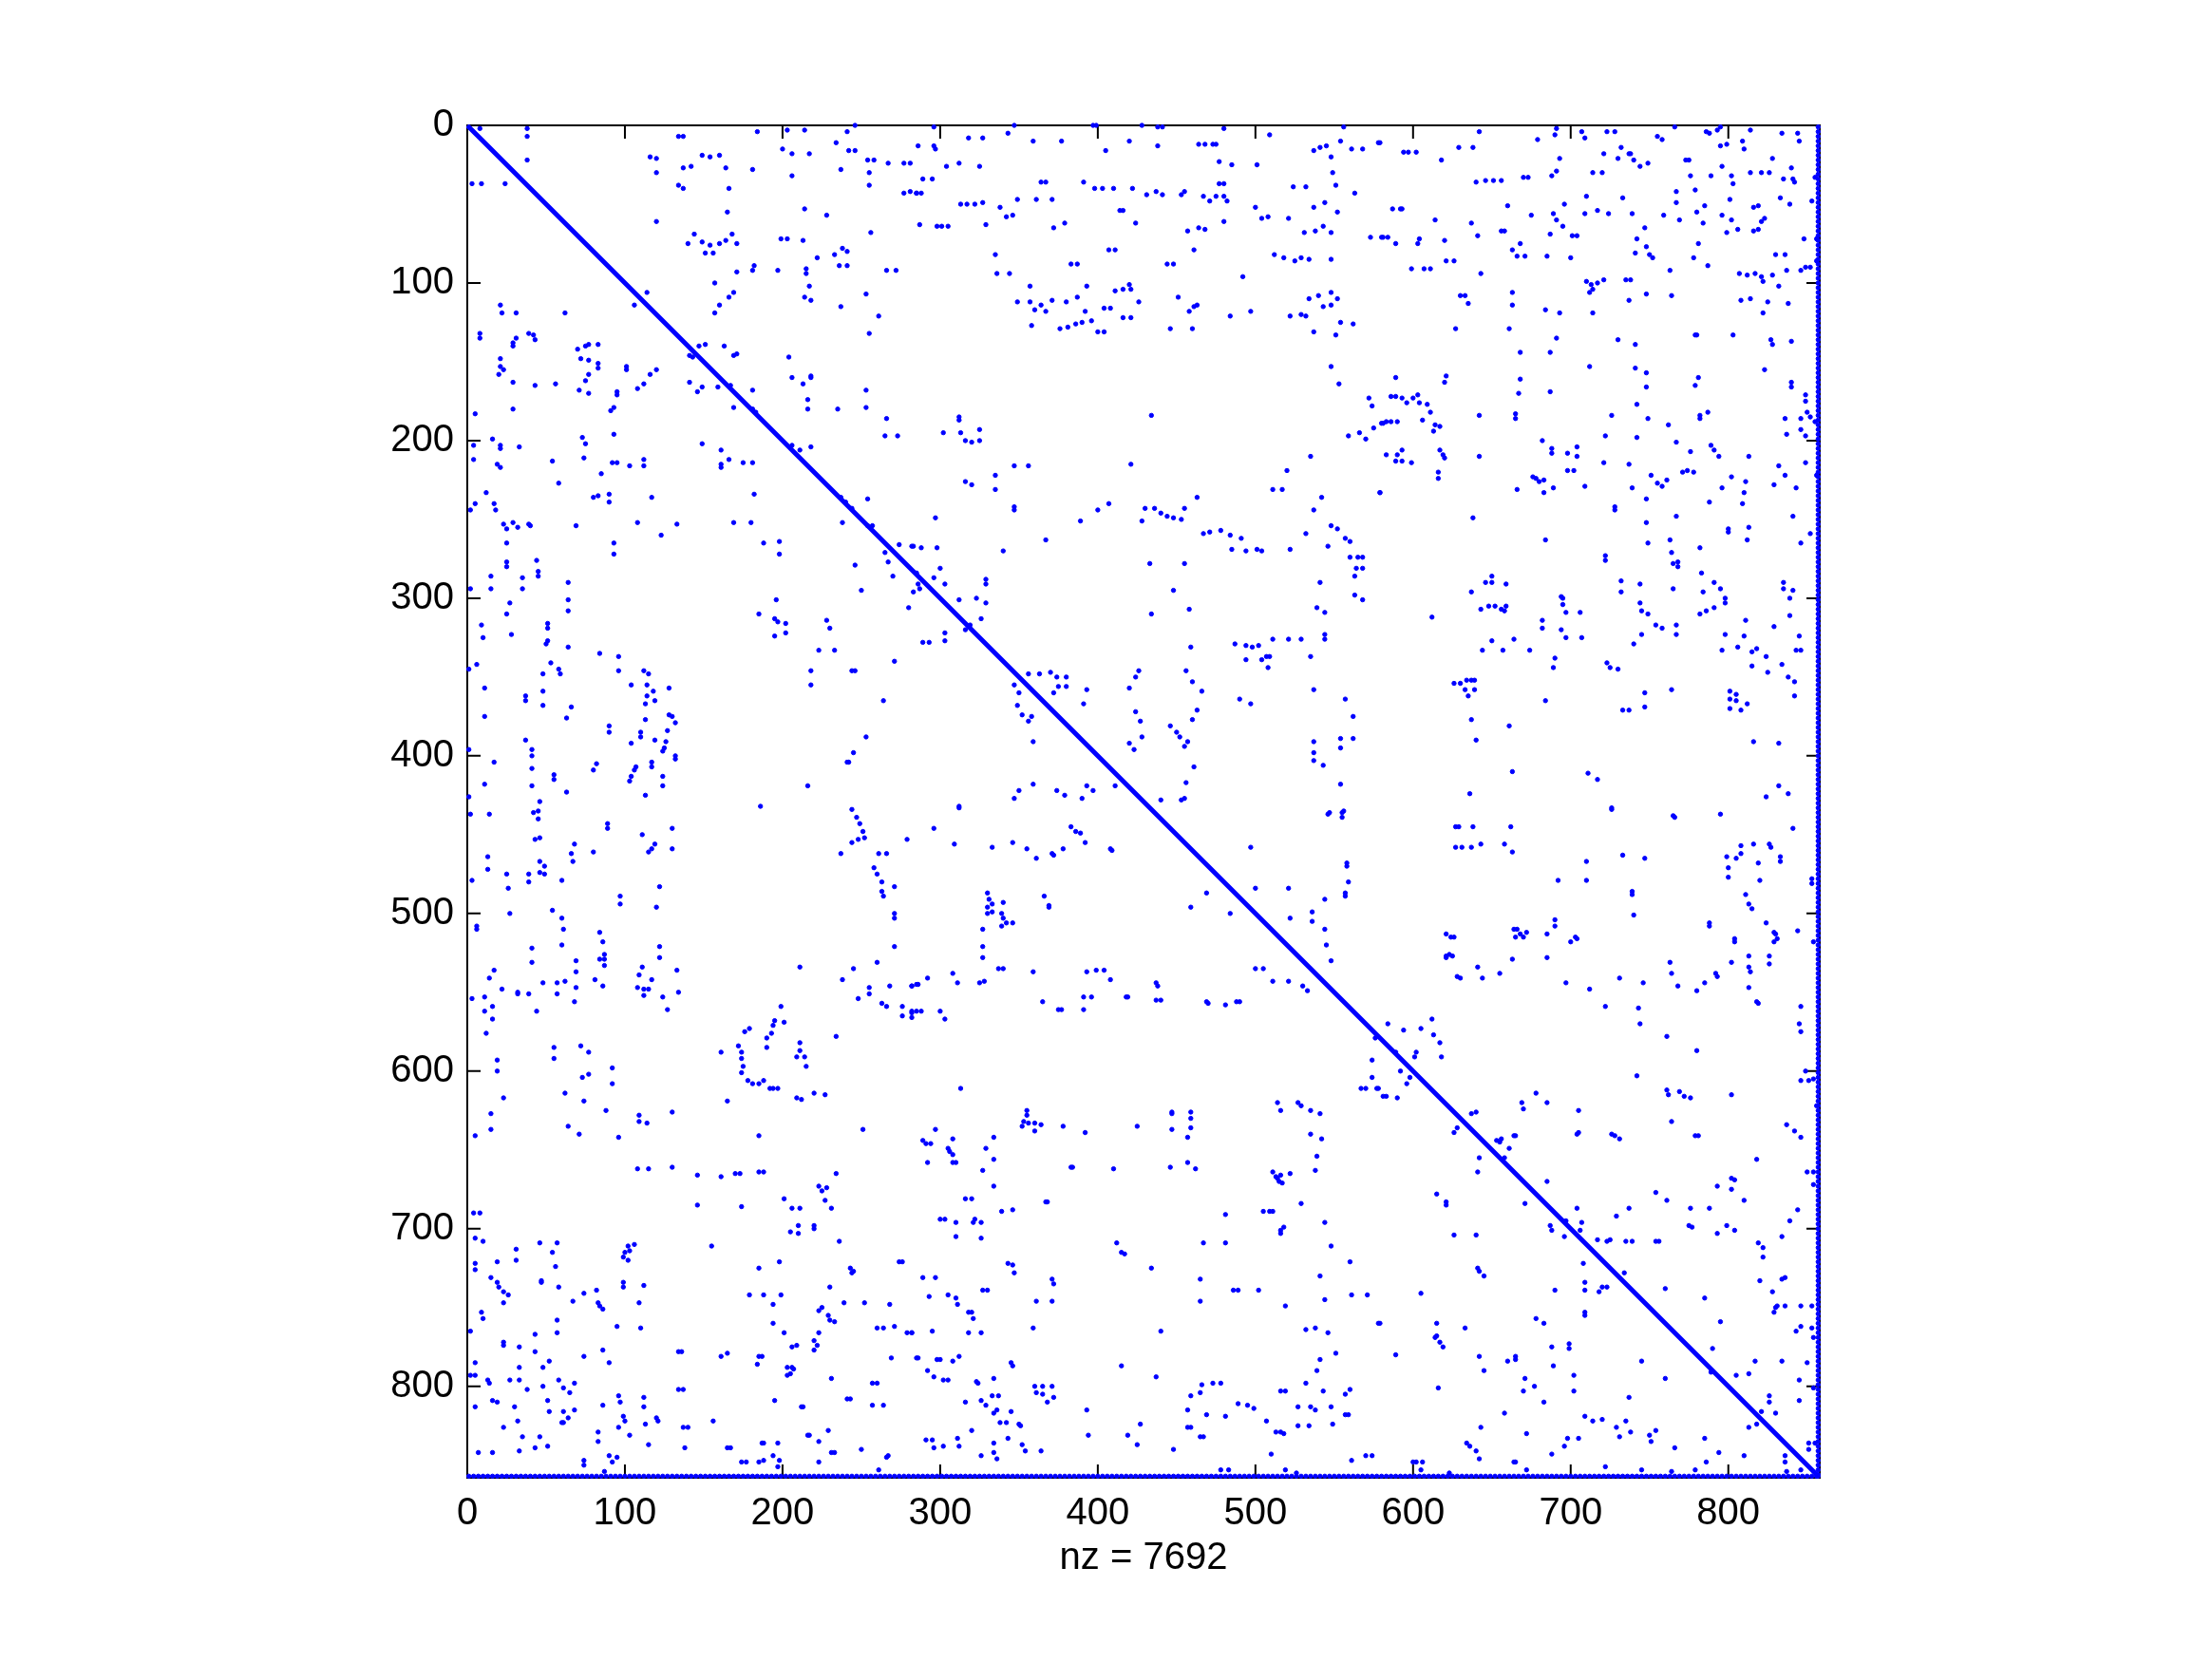  Describe the element at coordinates (1413, 1511) in the screenshot. I see `x-tick-label: 600` at that location.